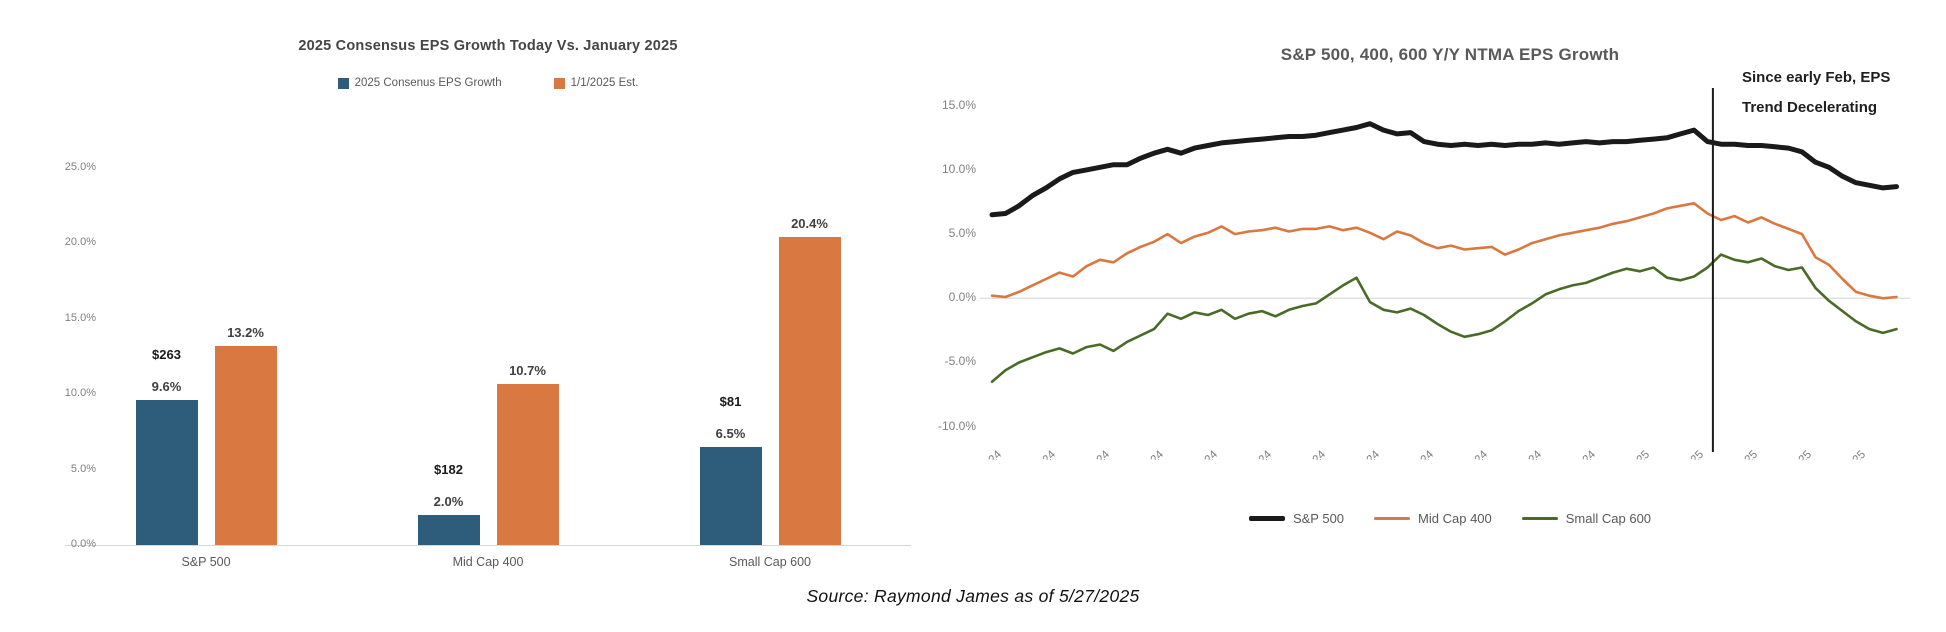  I want to click on x-tick-label: 4/3/2024, so click(1146, 454).